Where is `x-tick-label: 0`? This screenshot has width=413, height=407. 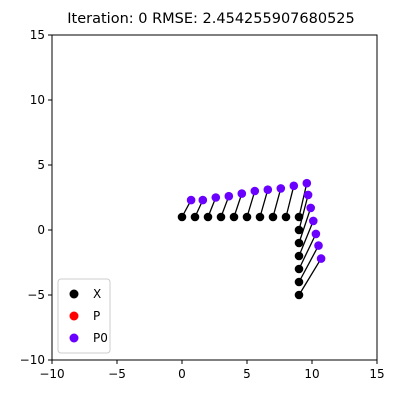
x-tick-label: 0 is located at coordinates (182, 374).